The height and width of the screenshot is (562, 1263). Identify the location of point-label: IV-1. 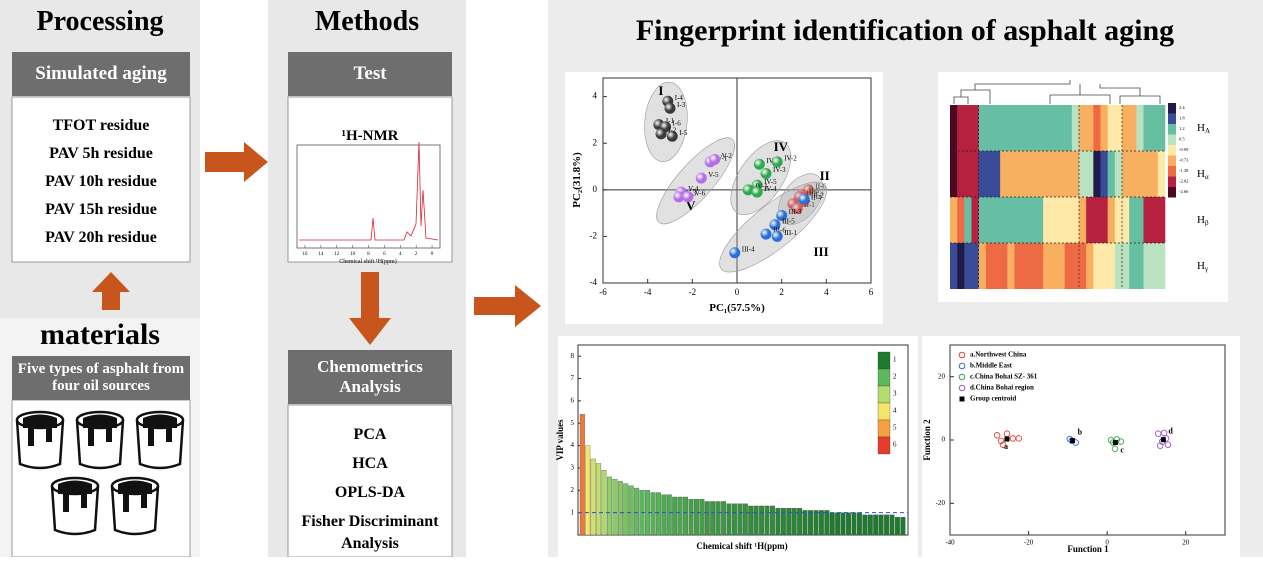
(761, 186).